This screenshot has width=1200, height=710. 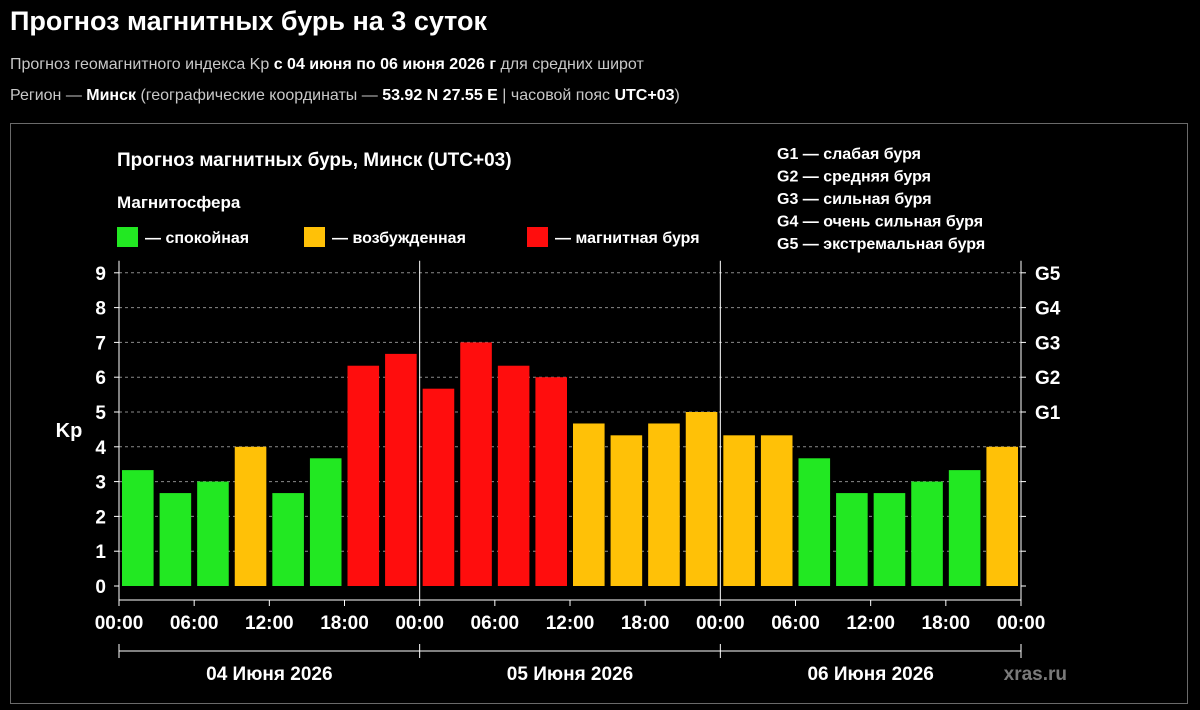 I want to click on y-tick-label: 6, so click(x=100, y=378).